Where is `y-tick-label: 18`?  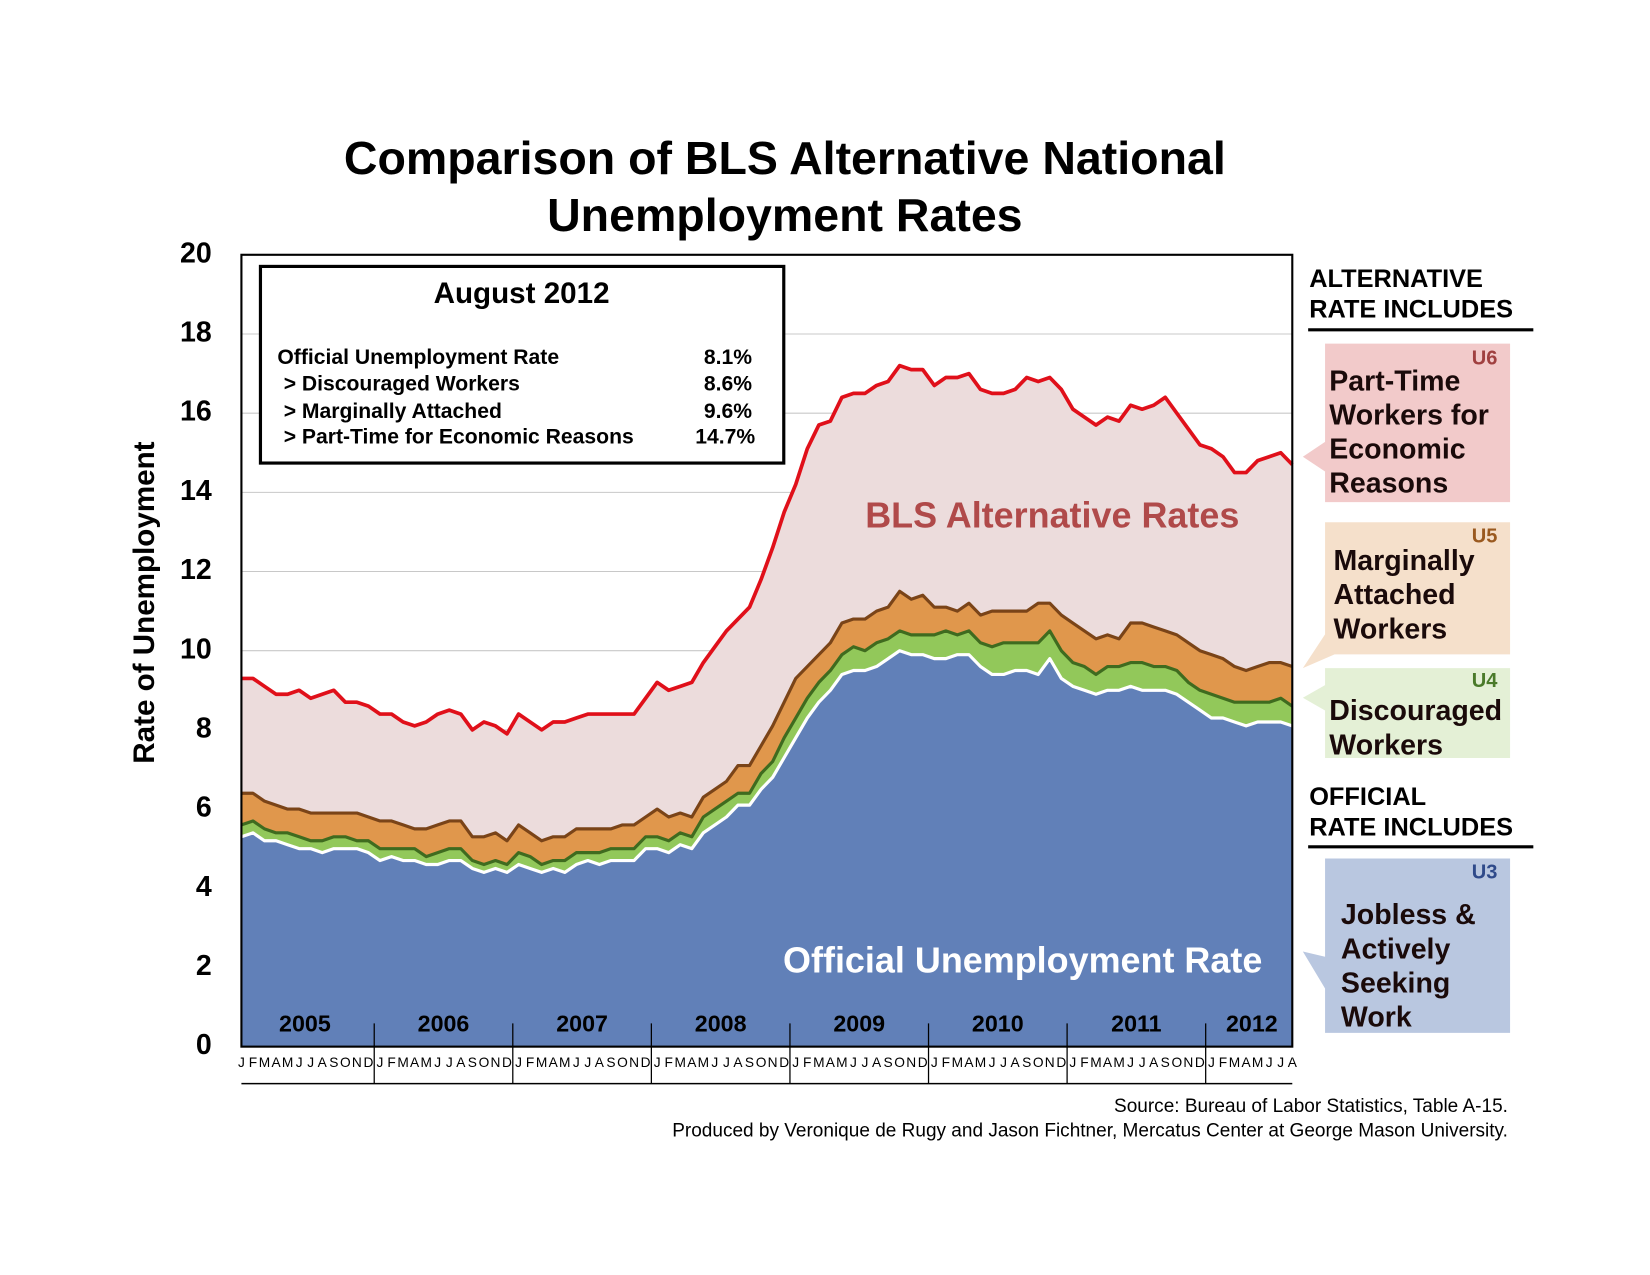 y-tick-label: 18 is located at coordinates (196, 333).